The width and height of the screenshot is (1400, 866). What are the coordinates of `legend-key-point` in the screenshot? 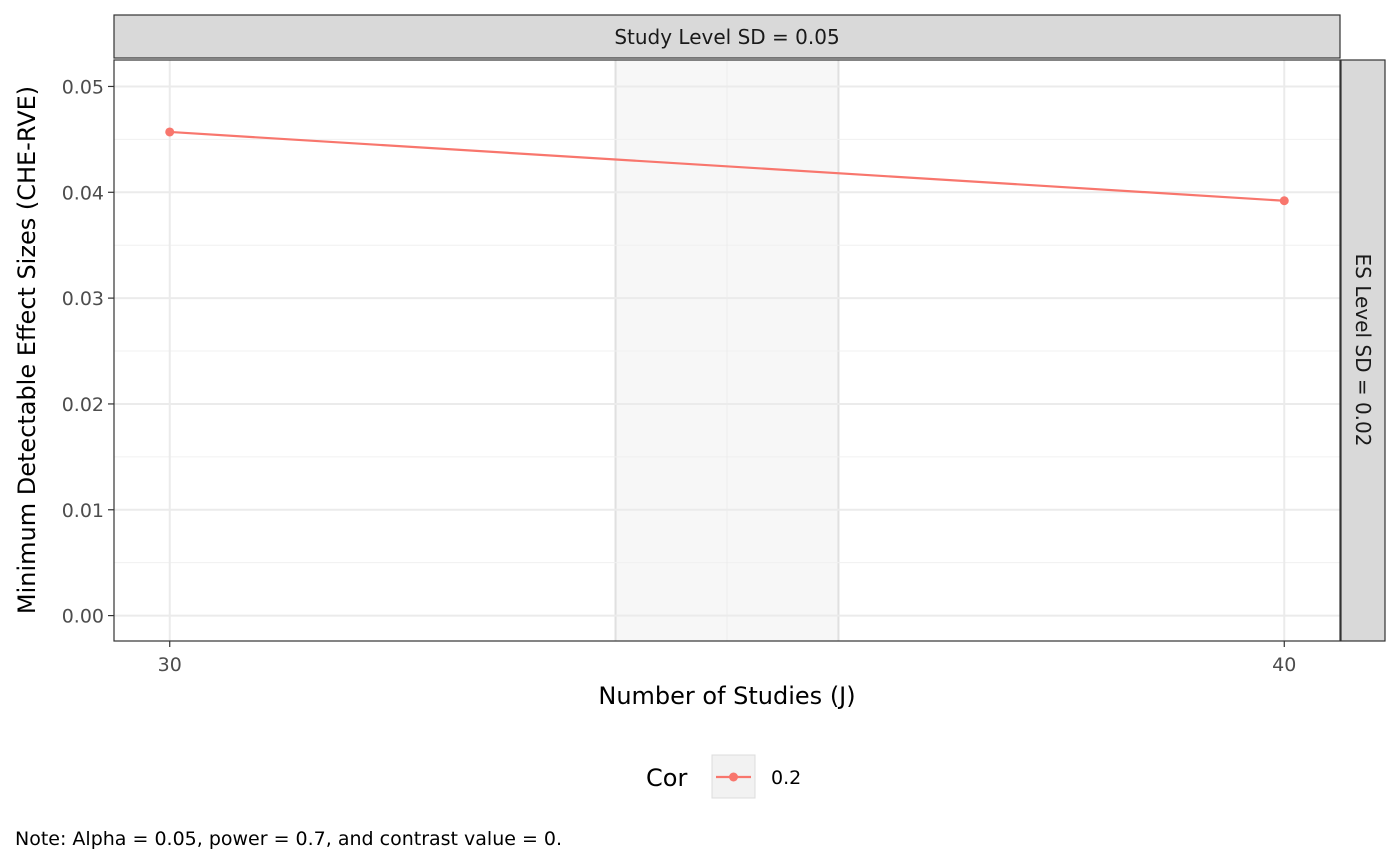 It's located at (733, 777).